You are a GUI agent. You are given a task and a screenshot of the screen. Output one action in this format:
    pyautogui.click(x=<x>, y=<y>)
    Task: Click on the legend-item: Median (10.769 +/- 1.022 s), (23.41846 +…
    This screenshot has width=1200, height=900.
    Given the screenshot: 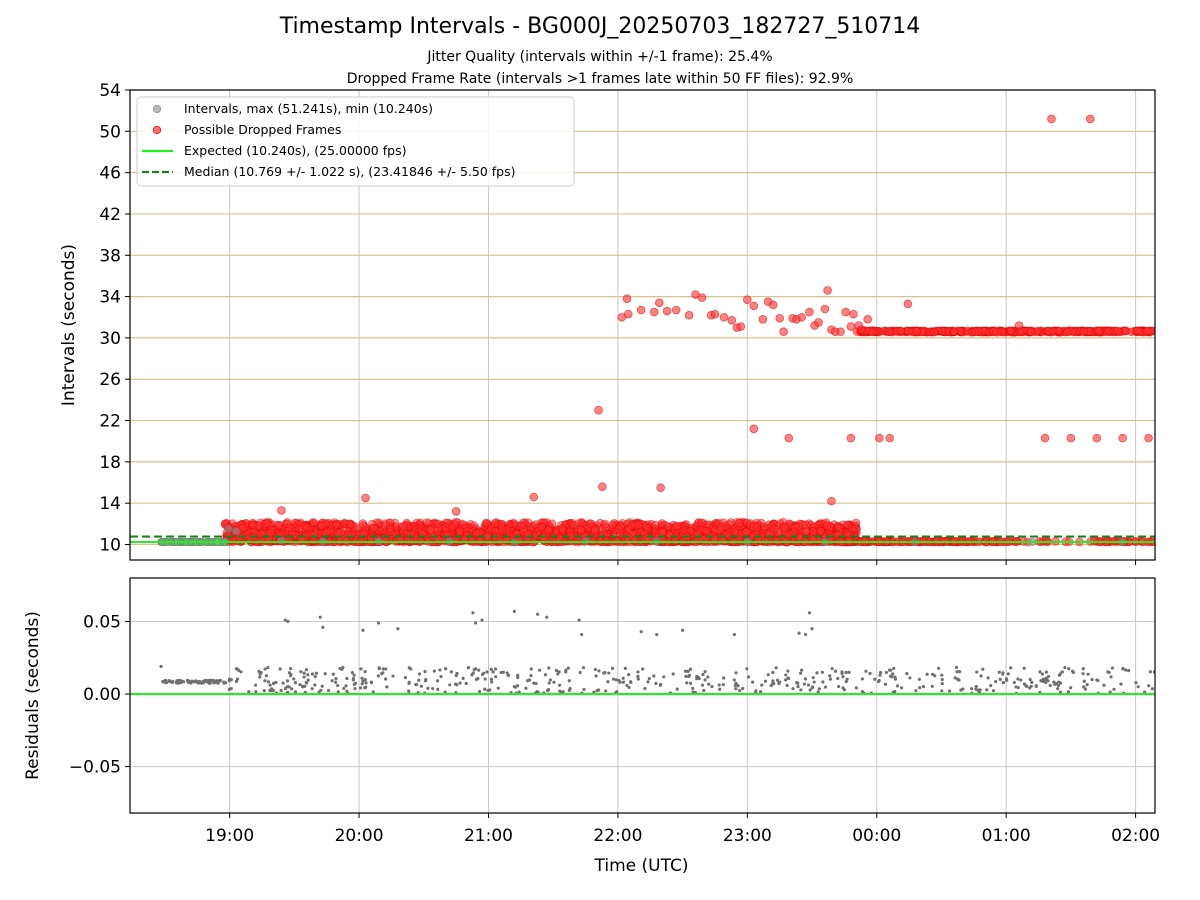 What is the action you would take?
    pyautogui.click(x=328, y=171)
    